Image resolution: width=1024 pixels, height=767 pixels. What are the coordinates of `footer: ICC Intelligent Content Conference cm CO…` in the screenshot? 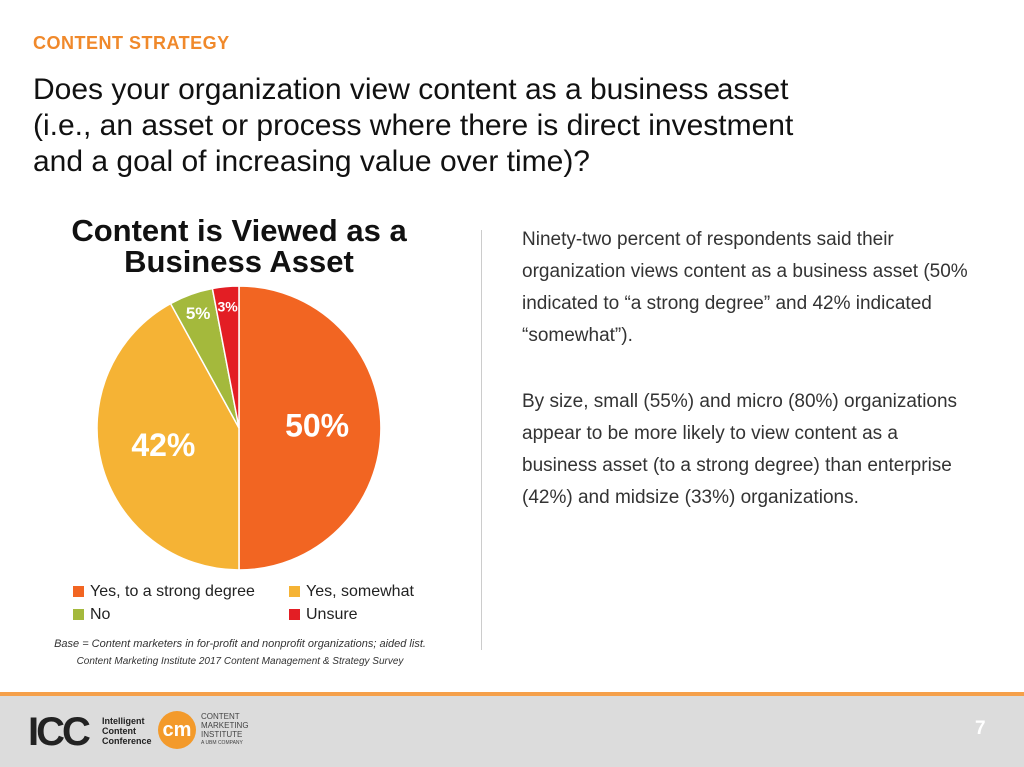 It's located at (512, 731).